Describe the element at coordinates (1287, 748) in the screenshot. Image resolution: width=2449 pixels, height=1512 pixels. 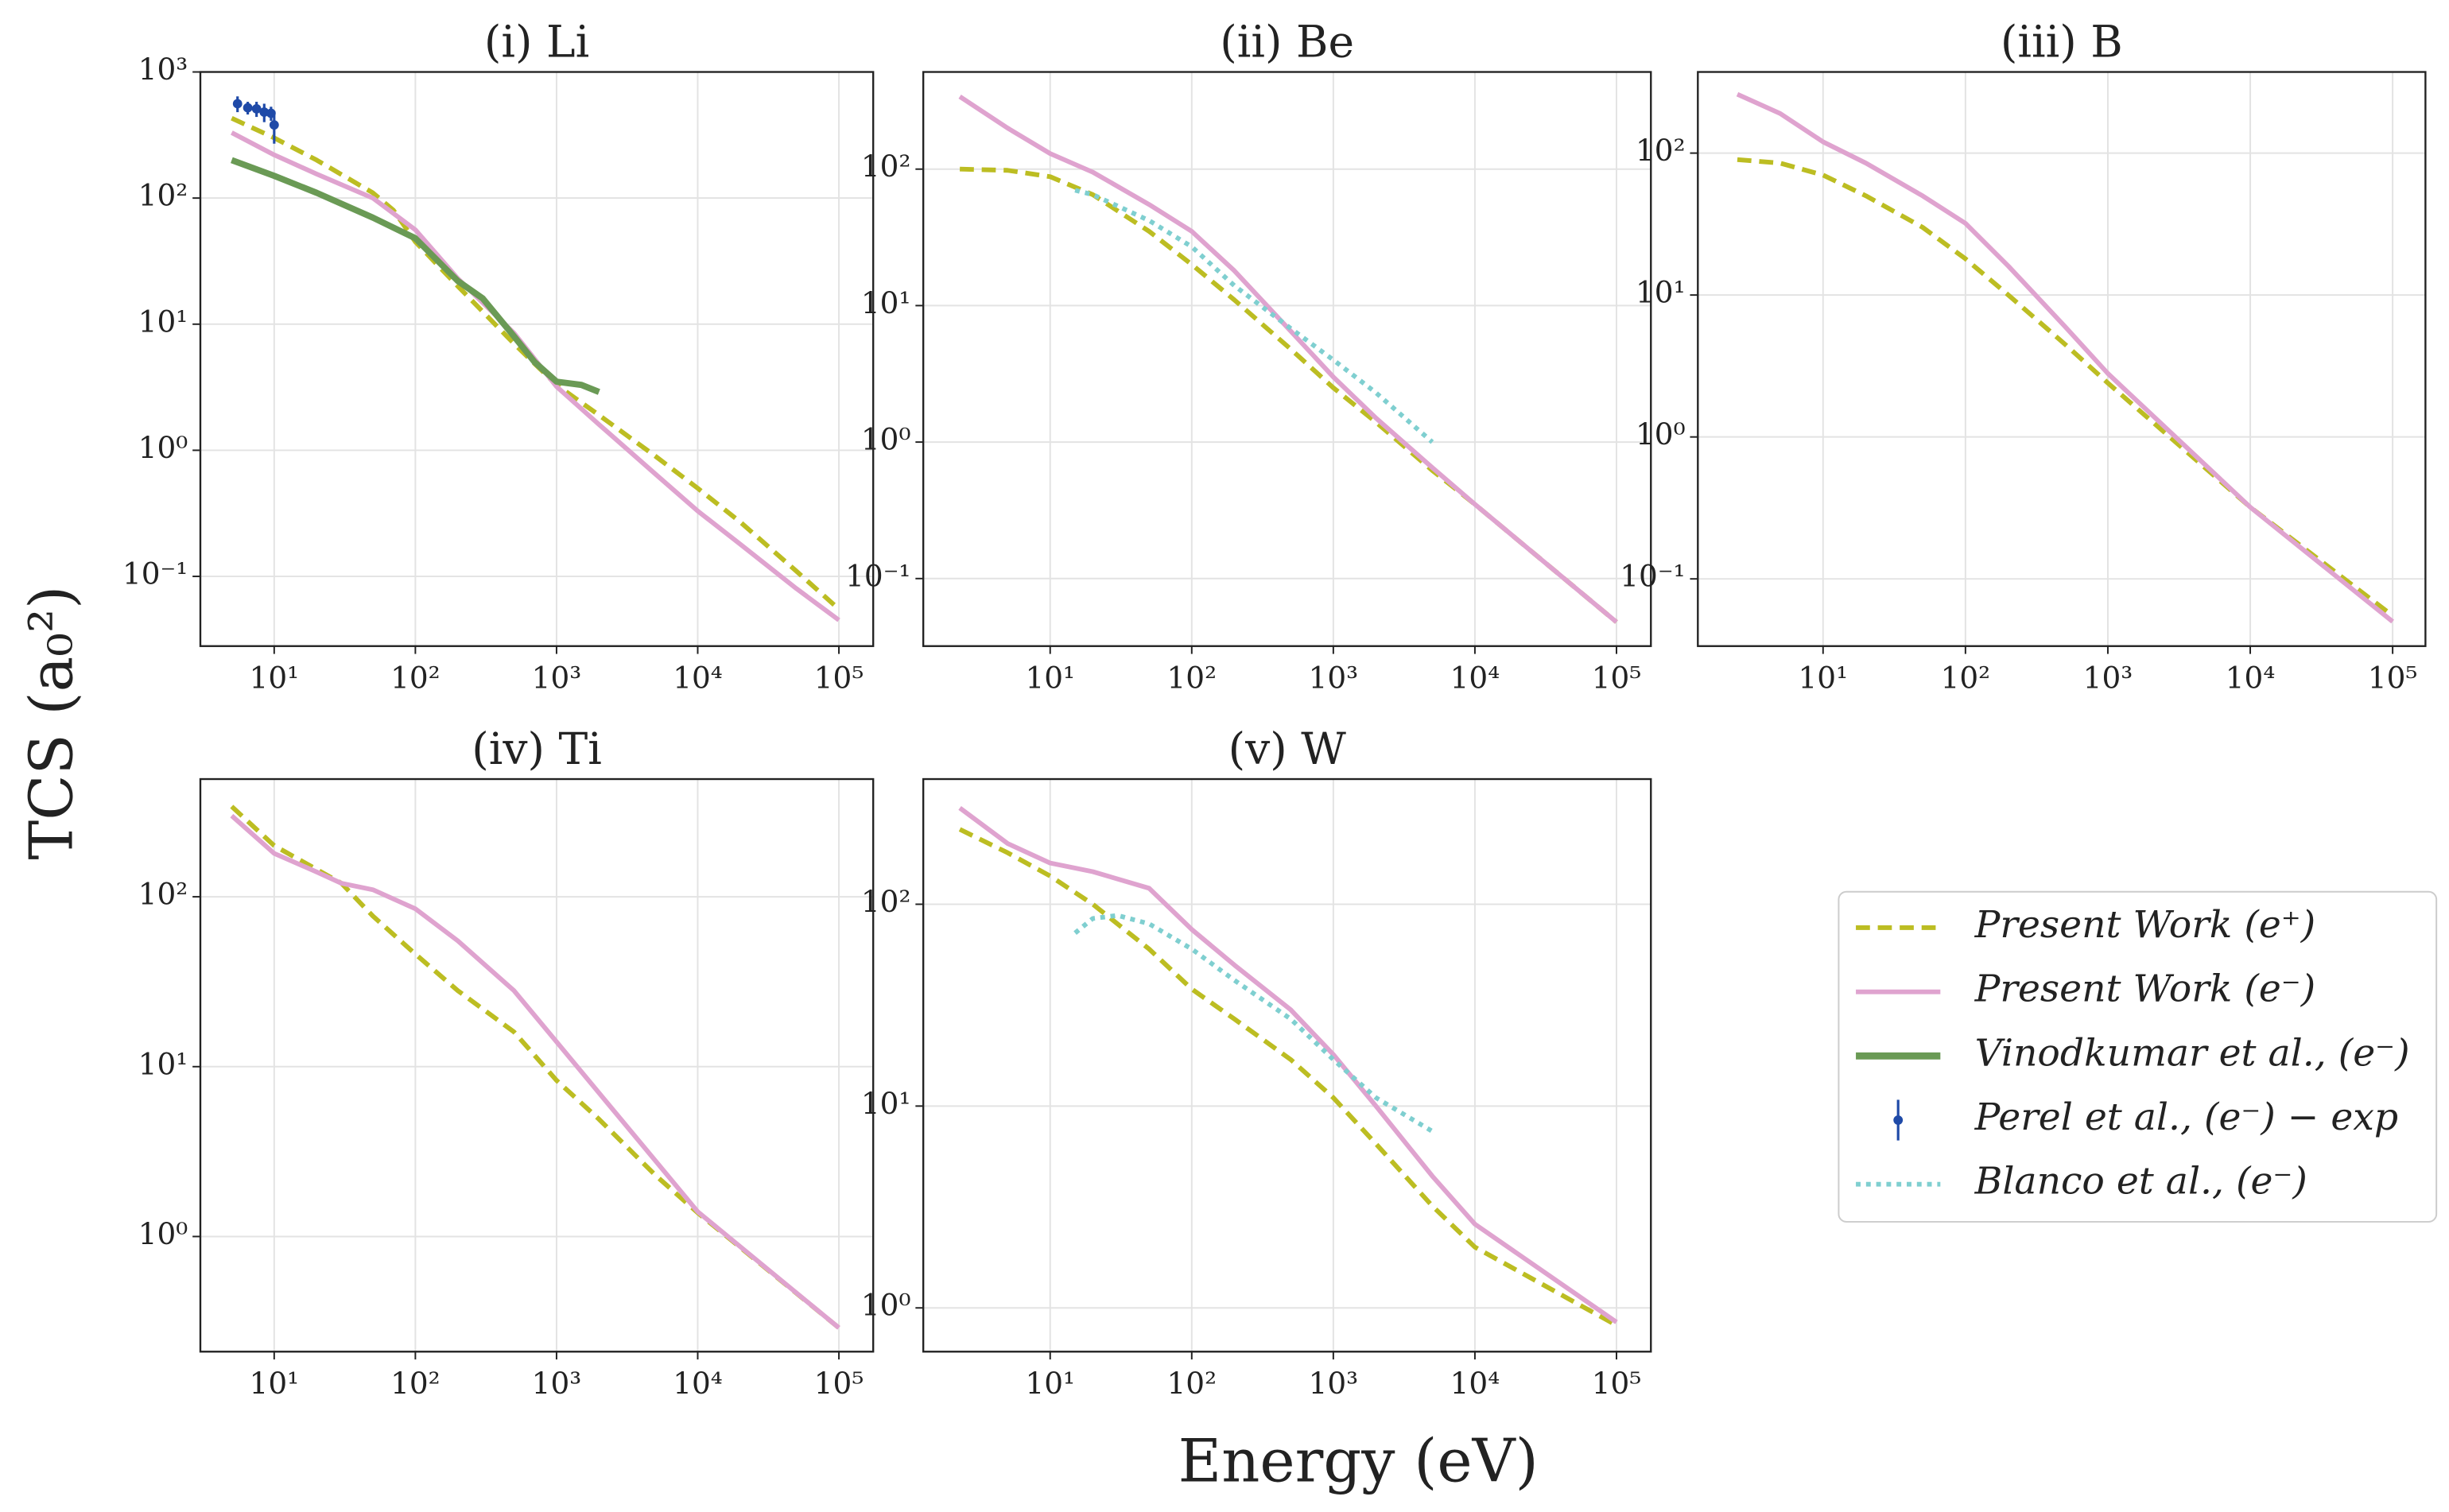
I see `panel-title: (v) W` at that location.